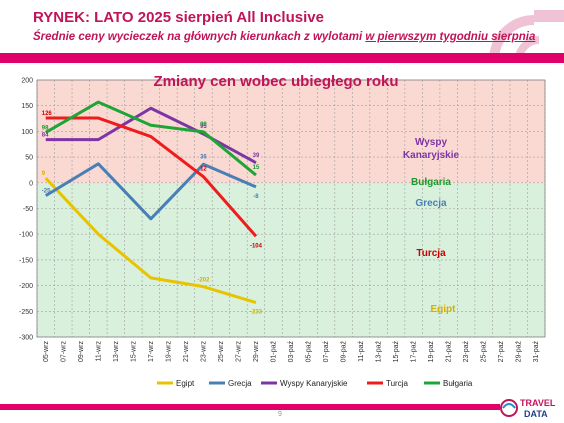 This screenshot has width=564, height=423. Describe the element at coordinates (27, 81) in the screenshot. I see `y-tick-label: 200` at that location.